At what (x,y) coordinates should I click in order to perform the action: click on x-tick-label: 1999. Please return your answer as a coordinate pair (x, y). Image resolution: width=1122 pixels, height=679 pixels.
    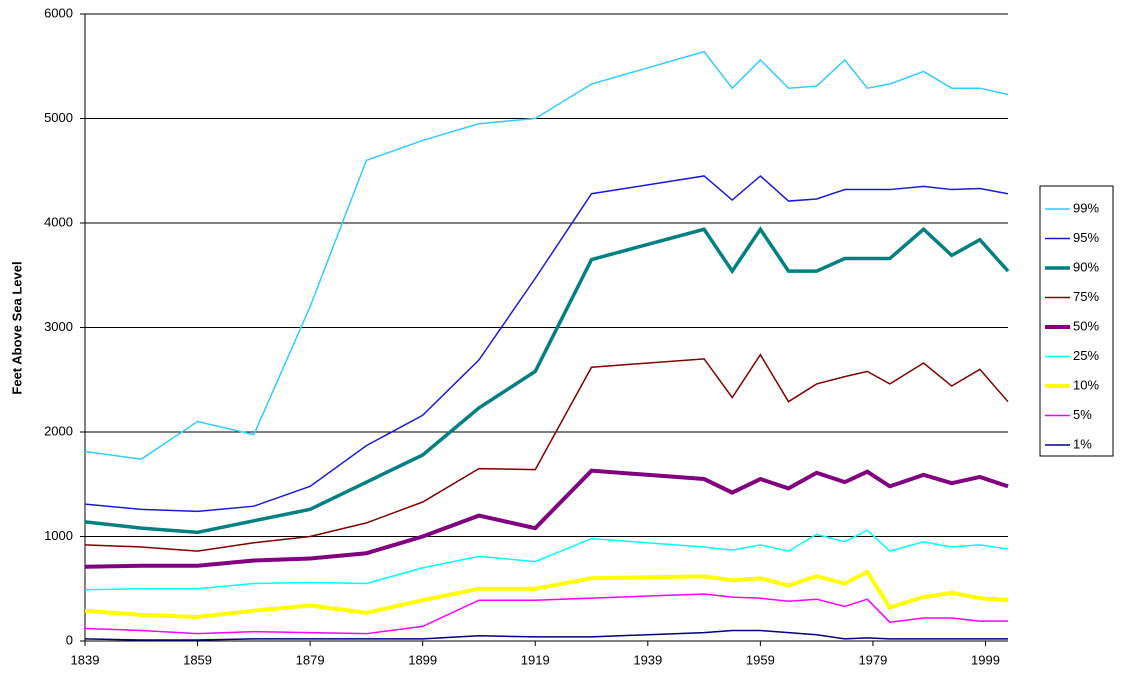
    Looking at the image, I should click on (985, 659).